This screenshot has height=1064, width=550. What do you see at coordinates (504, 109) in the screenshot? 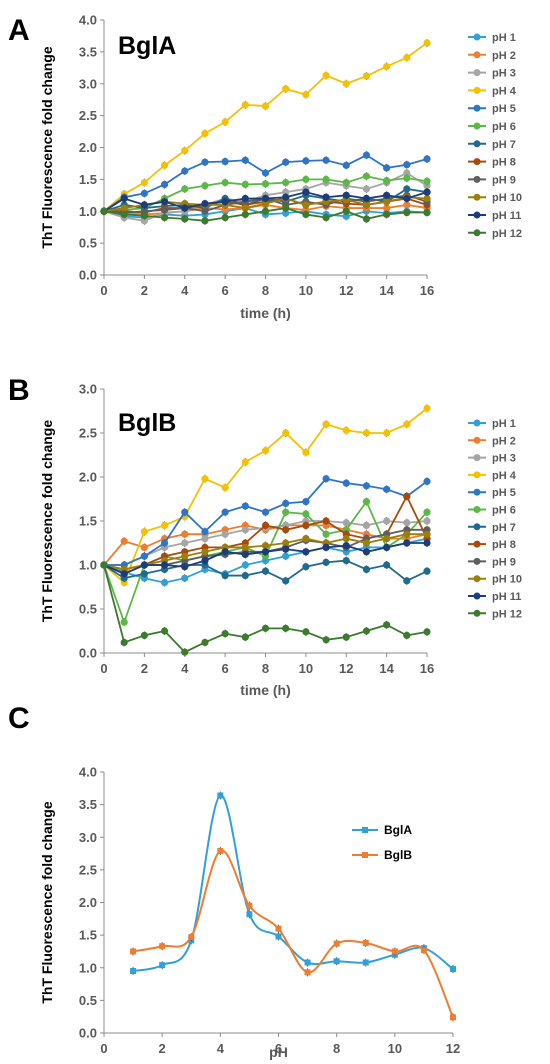
I see `legend-label: pH 5` at bounding box center [504, 109].